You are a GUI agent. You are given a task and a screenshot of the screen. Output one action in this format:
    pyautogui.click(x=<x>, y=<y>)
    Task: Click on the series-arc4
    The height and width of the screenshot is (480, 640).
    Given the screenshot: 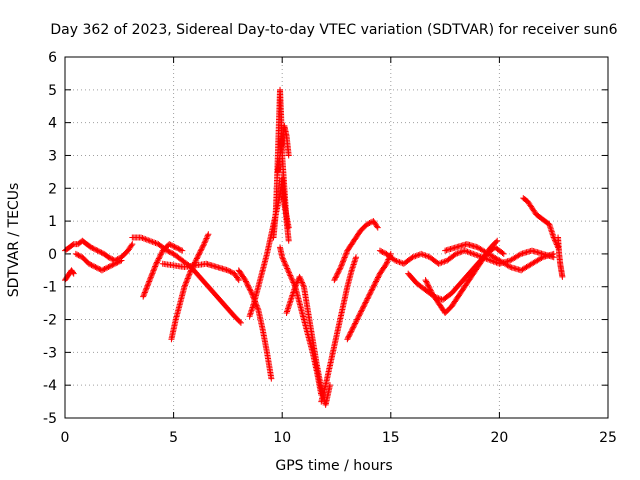 What is the action you would take?
    pyautogui.click(x=186, y=280)
    